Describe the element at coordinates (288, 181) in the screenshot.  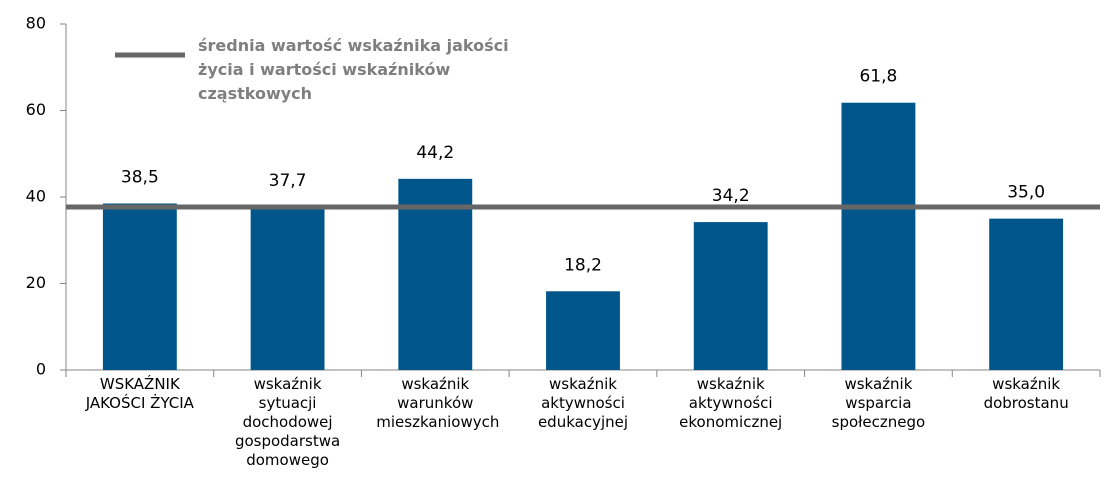
I see `value-label: 37,7` at that location.